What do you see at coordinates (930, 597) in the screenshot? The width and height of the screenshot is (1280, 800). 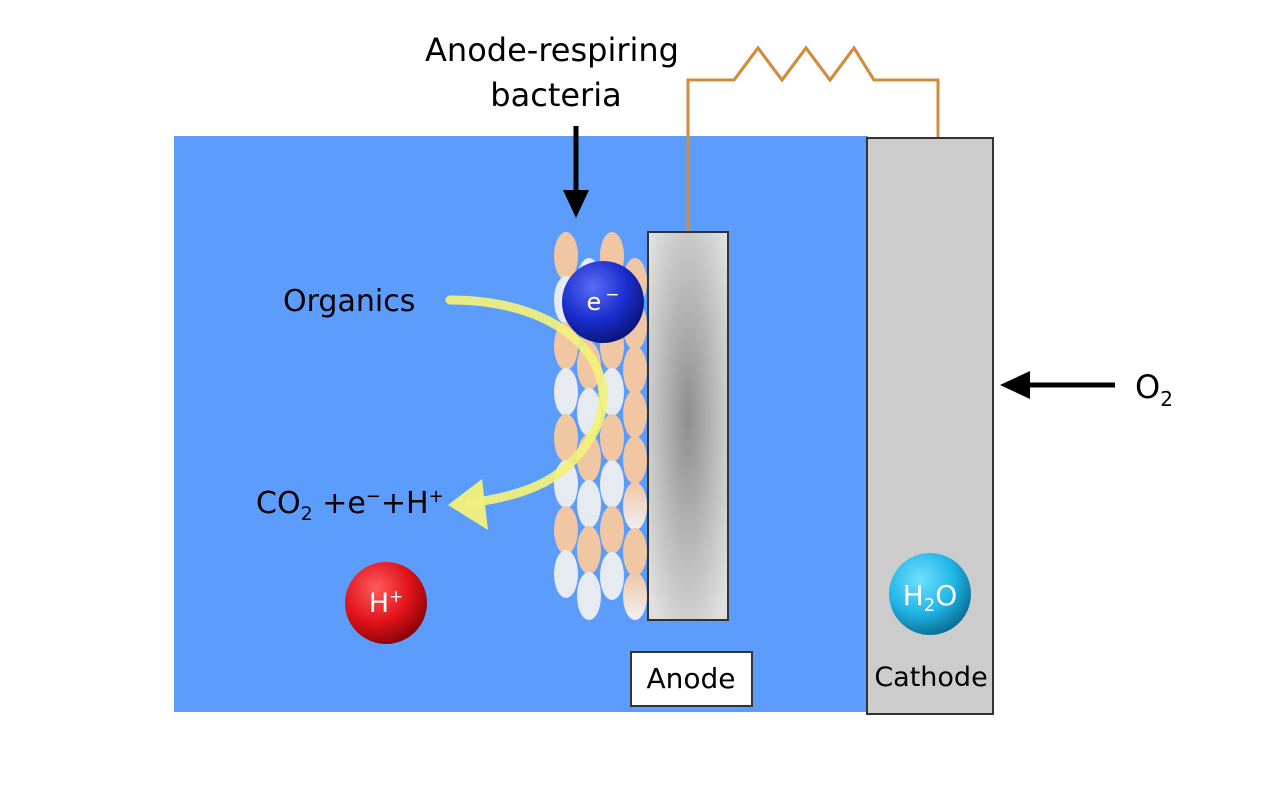 I see `water-label: H2O` at bounding box center [930, 597].